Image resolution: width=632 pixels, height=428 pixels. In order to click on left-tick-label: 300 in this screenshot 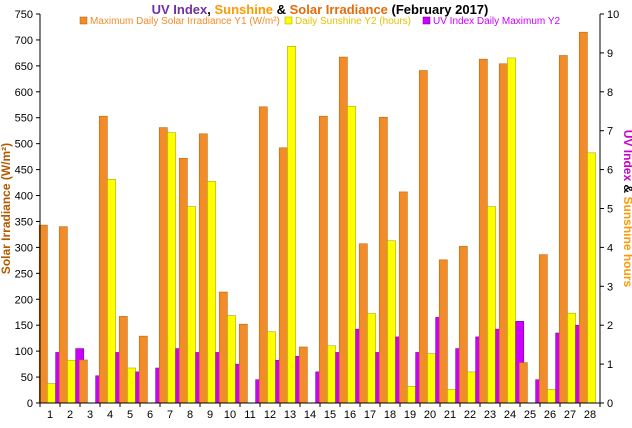, I will do `click(24, 248)`.